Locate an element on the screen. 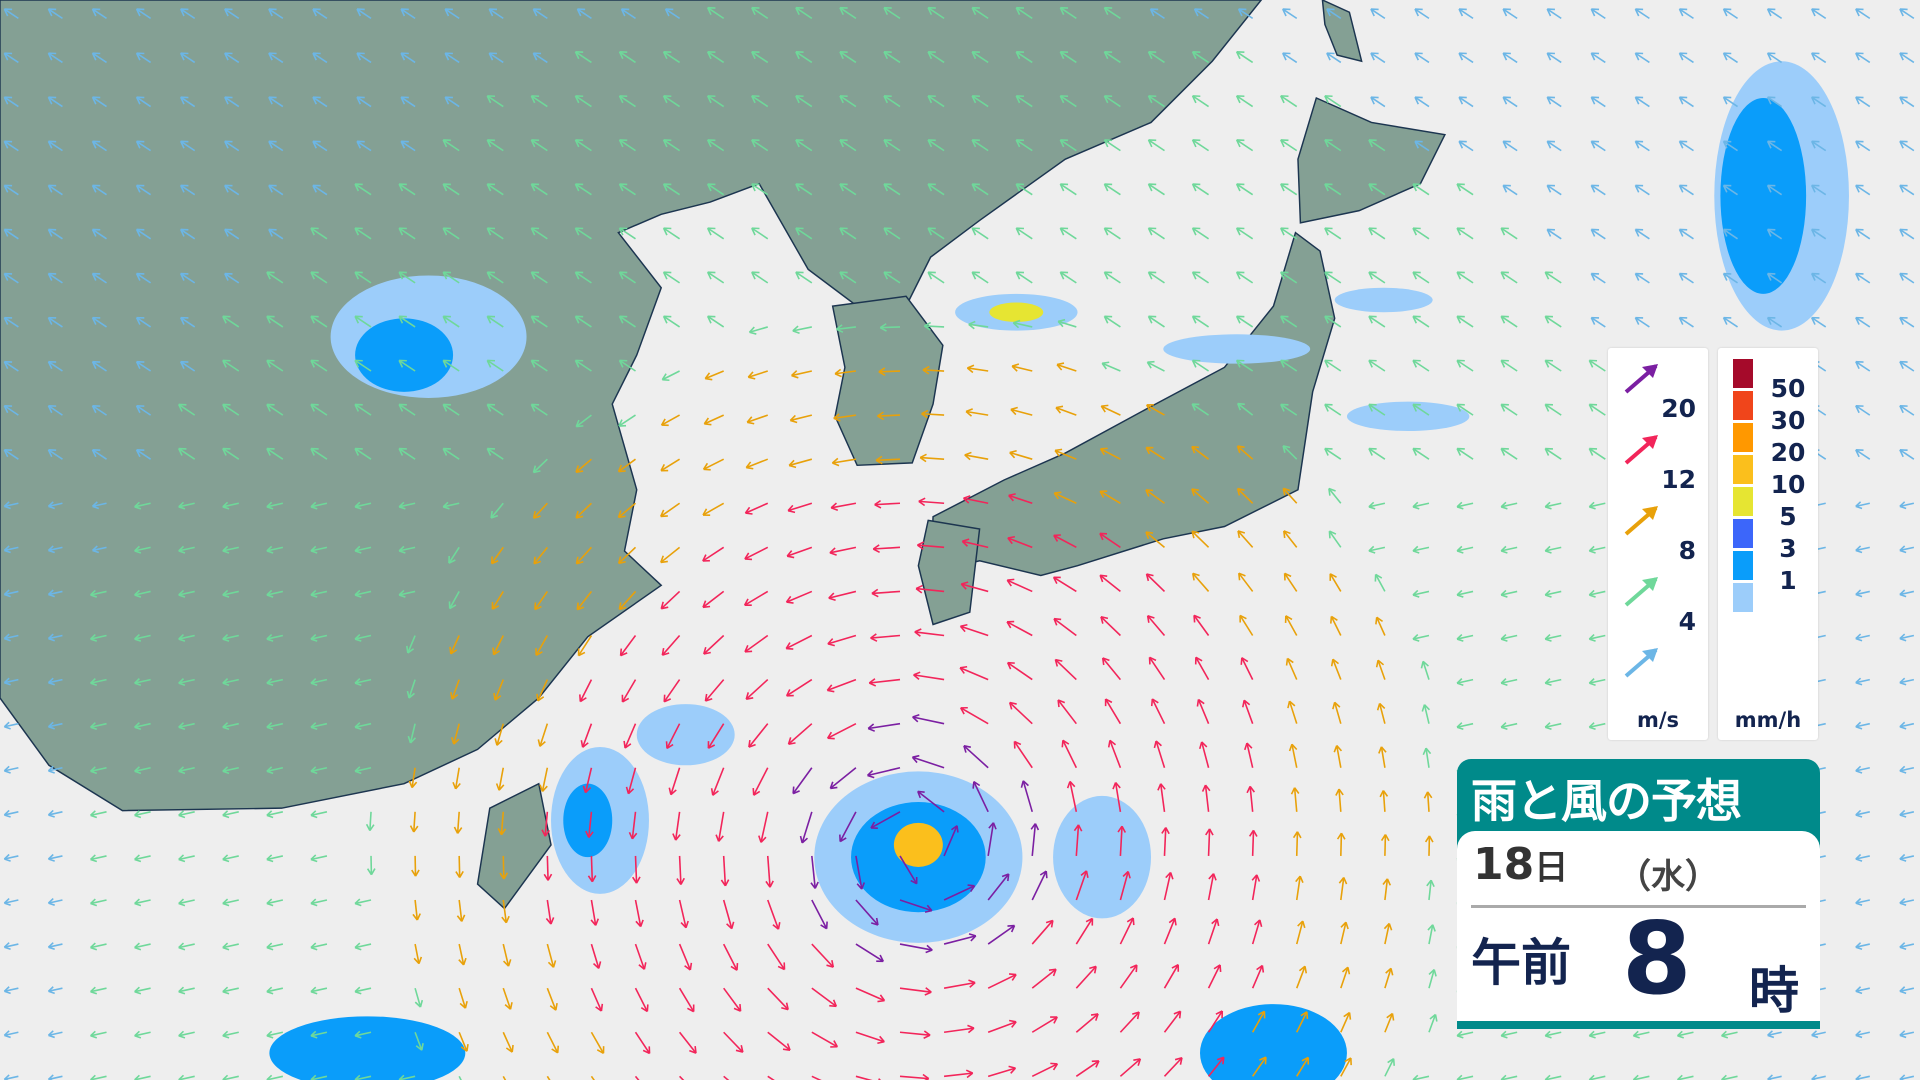 This screenshot has width=1920, height=1080. rain-area is located at coordinates (1383, 300).